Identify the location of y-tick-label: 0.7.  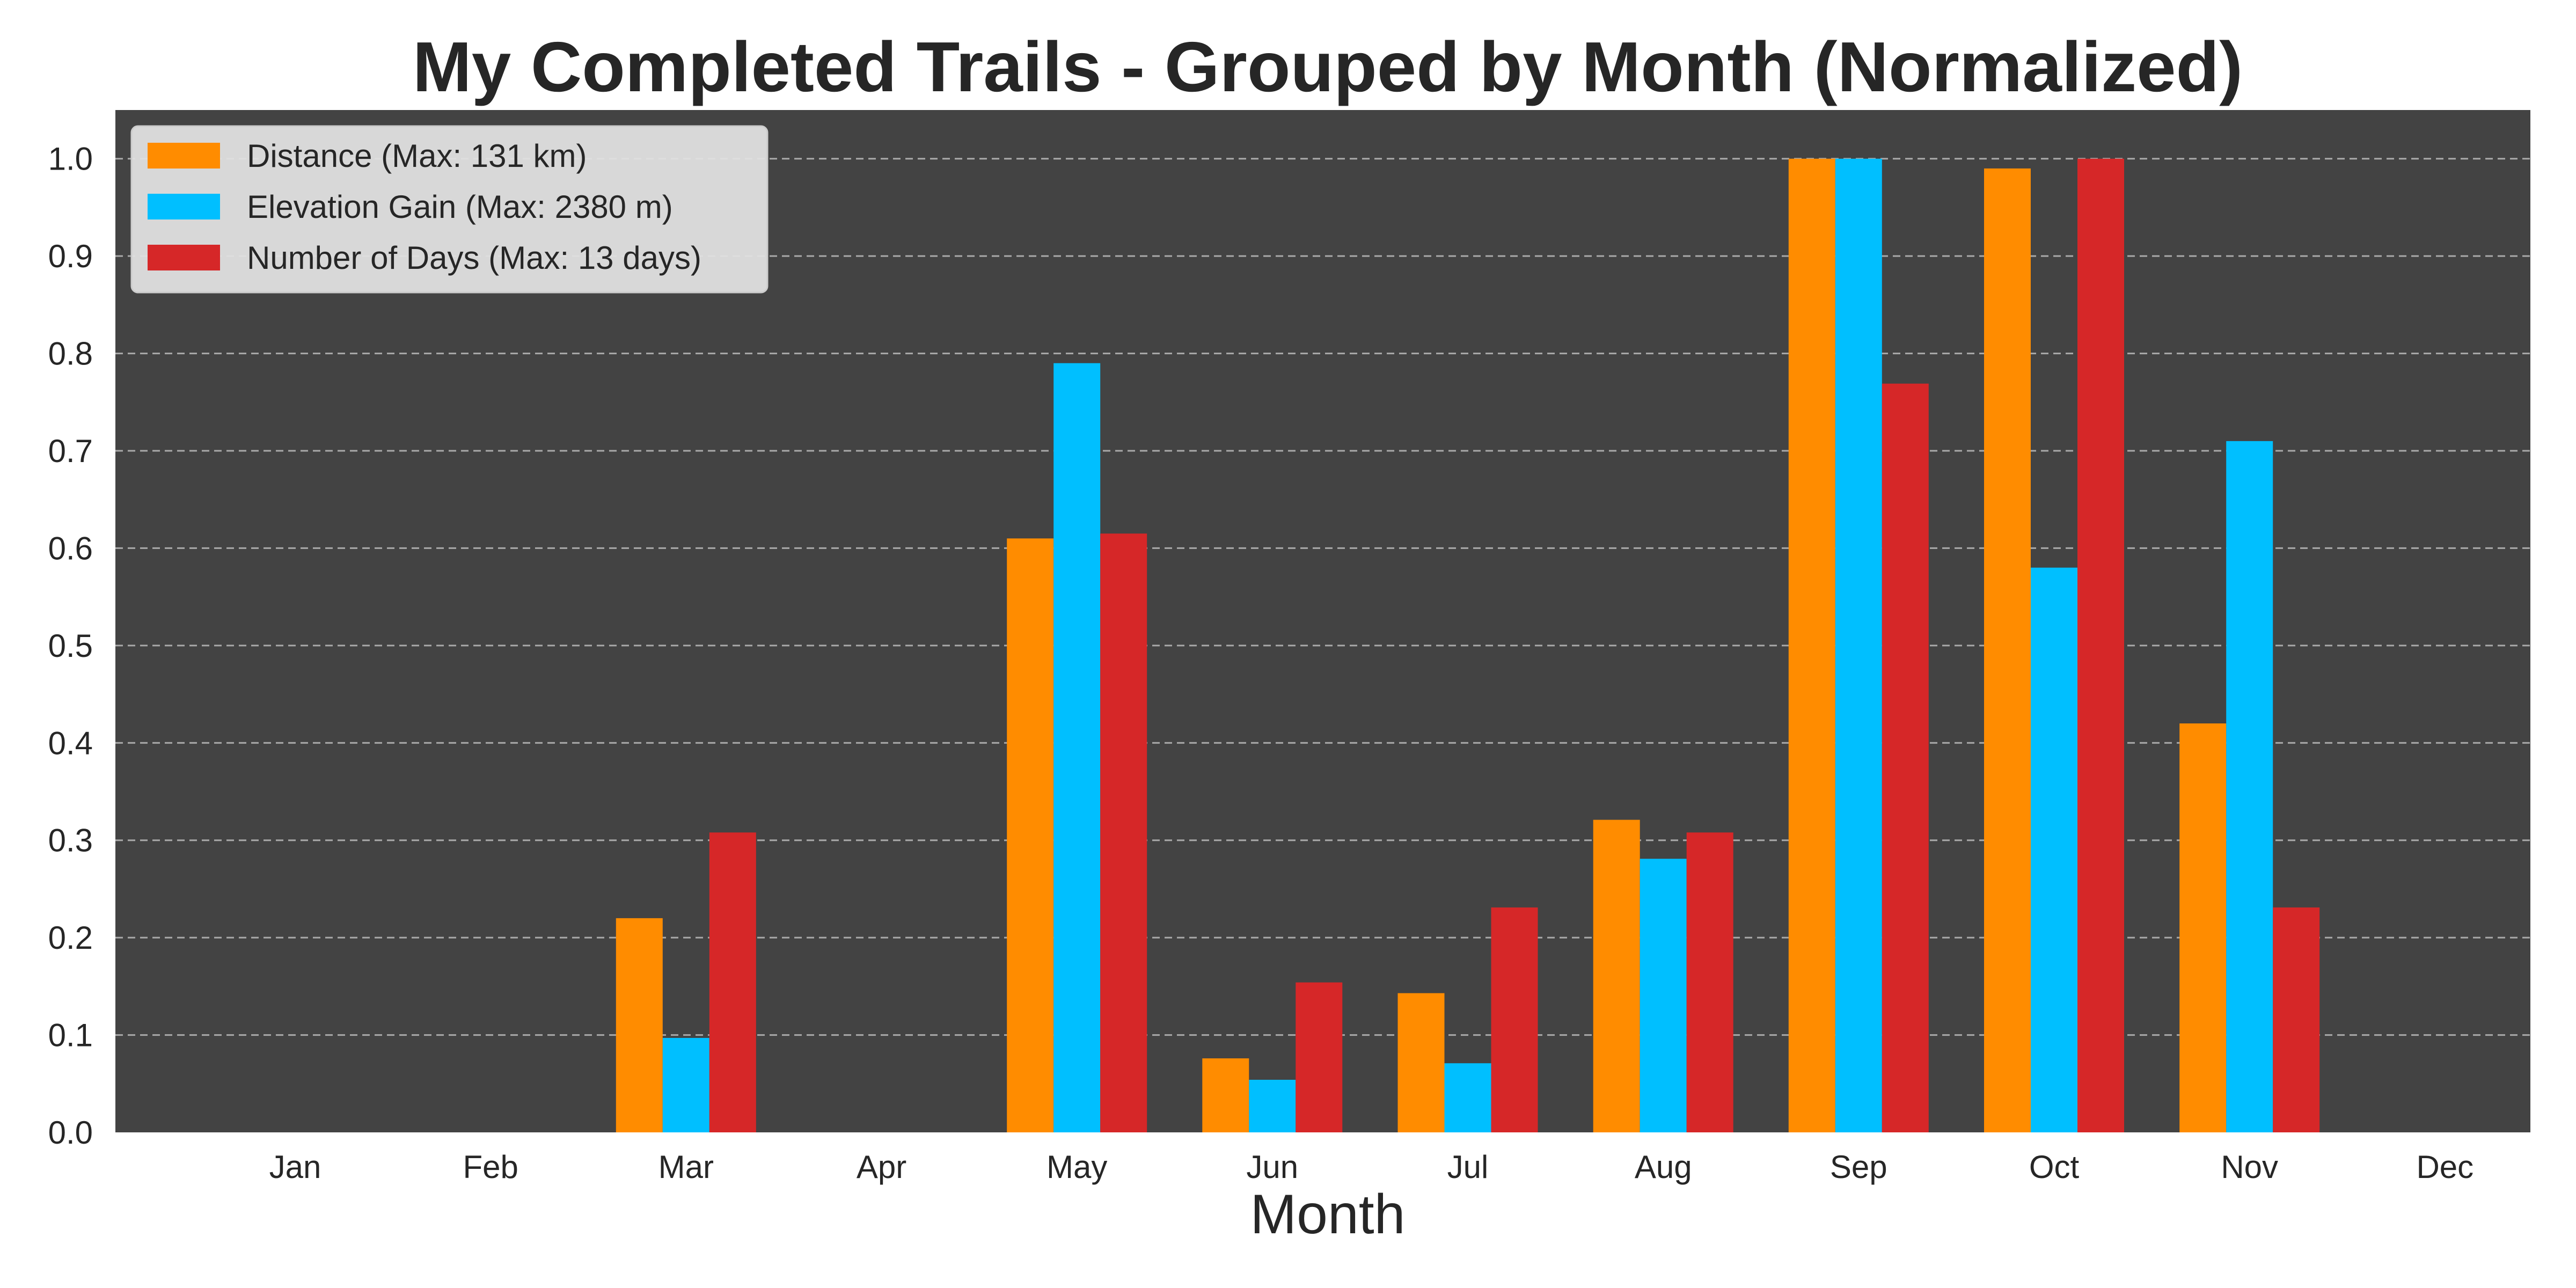
(70, 451).